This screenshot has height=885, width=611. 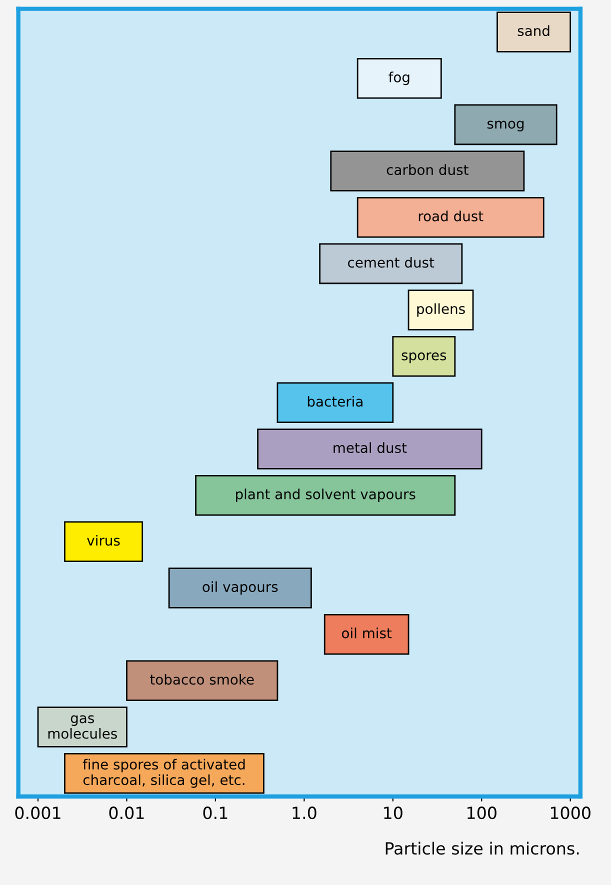 What do you see at coordinates (126, 813) in the screenshot?
I see `x-tick-label: 0.01` at bounding box center [126, 813].